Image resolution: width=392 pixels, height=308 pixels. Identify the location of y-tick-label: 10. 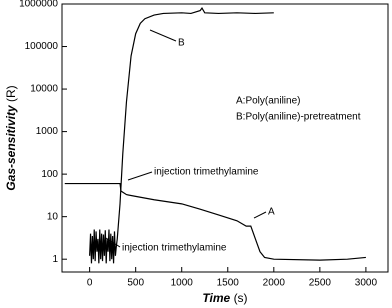
(53, 216).